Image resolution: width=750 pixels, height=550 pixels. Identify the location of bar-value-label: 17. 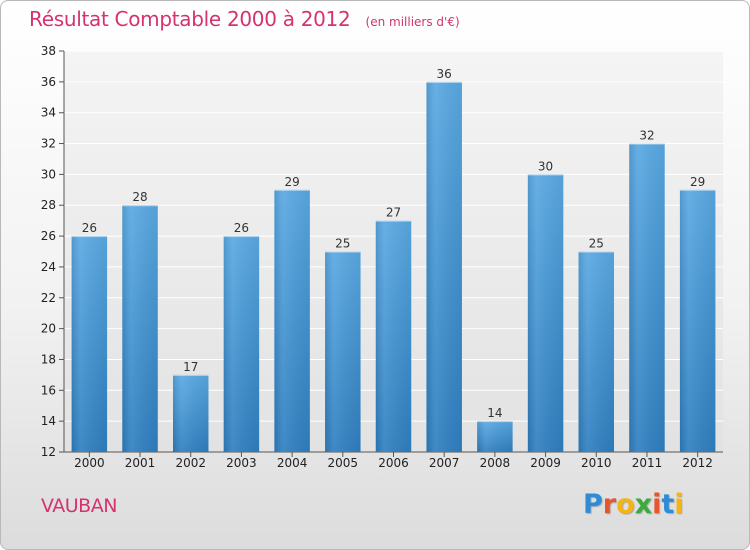
(190, 367).